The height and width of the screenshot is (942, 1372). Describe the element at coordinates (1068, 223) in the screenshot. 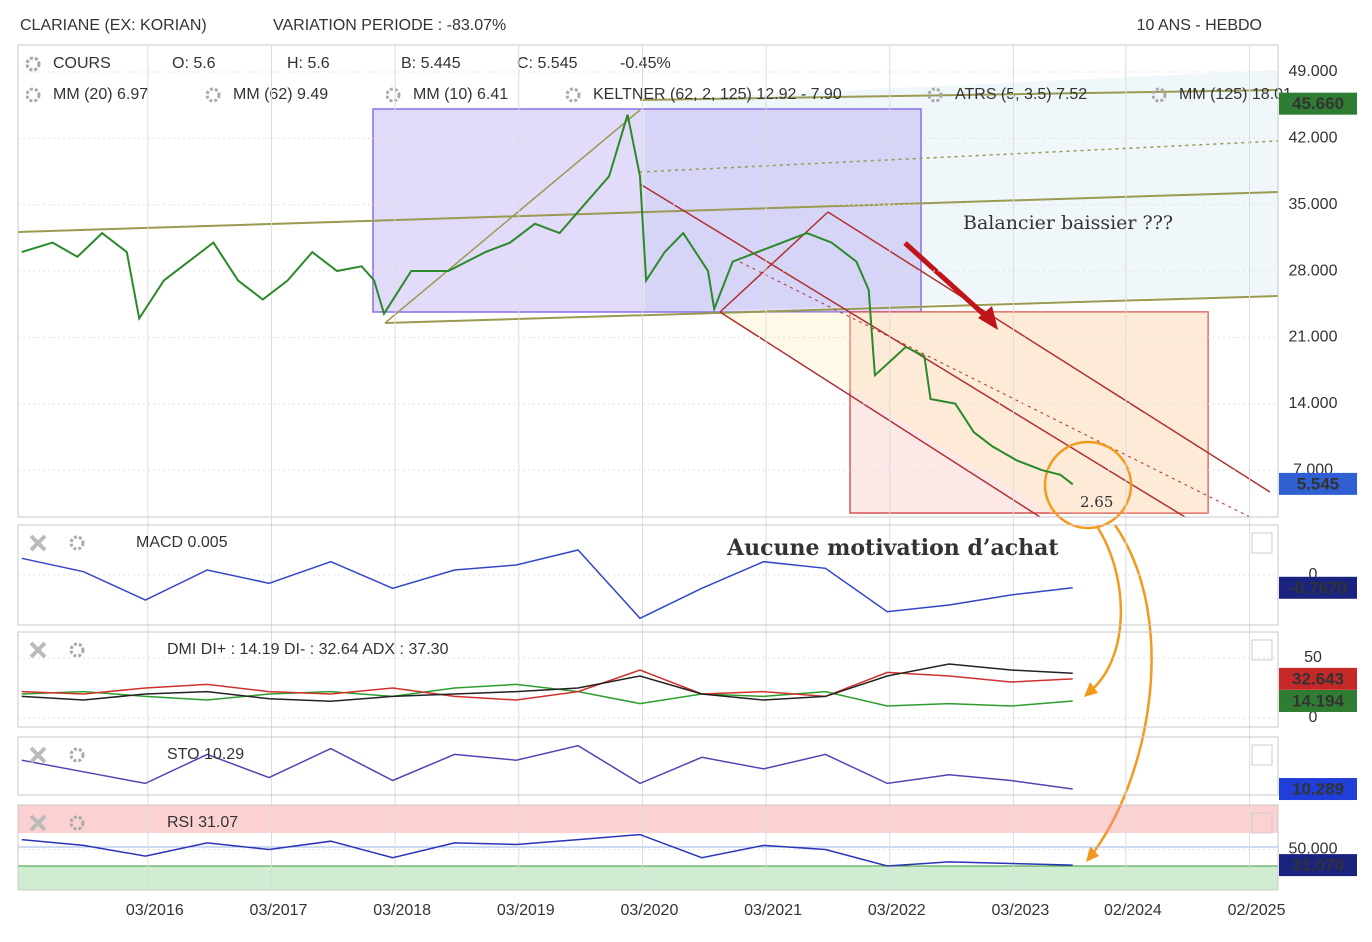

I see `annotation: Balancier baissier ???` at that location.